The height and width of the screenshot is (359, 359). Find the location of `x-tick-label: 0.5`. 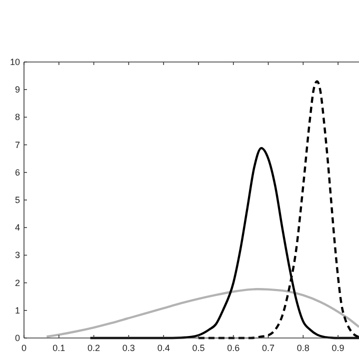

x-tick-label: 0.5 is located at coordinates (198, 348).